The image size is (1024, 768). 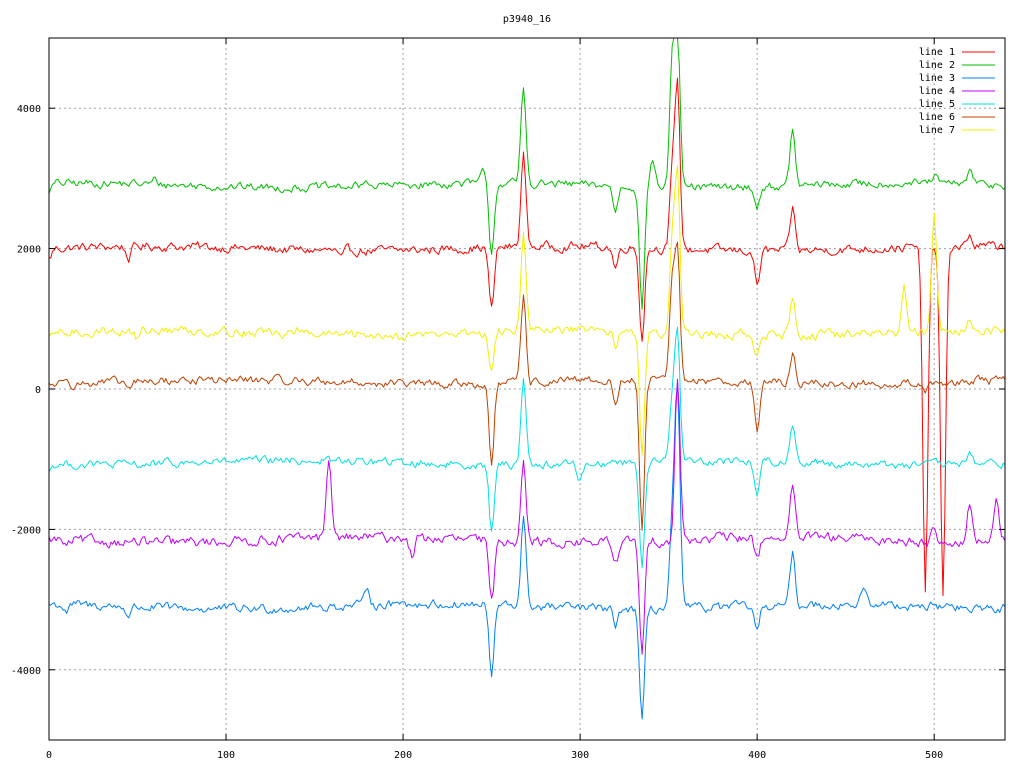 What do you see at coordinates (937, 104) in the screenshot?
I see `legend-label: line 5` at bounding box center [937, 104].